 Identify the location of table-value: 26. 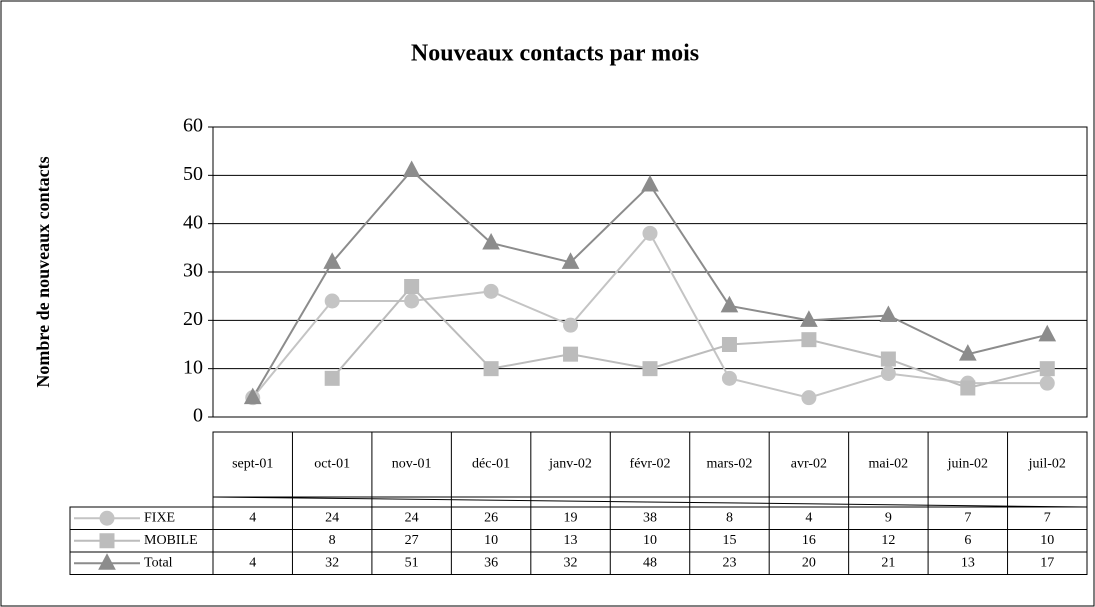
(491, 517).